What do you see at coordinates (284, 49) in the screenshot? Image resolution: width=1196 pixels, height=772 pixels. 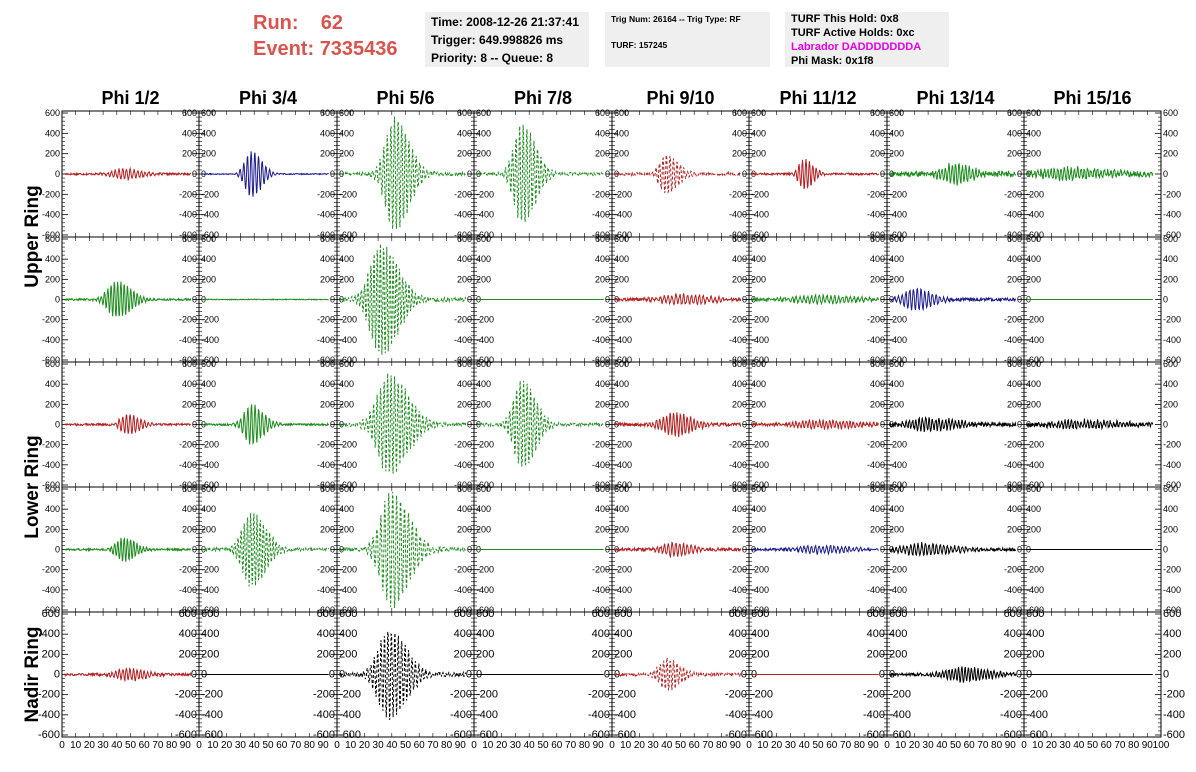 I see `event-label: Event:` at bounding box center [284, 49].